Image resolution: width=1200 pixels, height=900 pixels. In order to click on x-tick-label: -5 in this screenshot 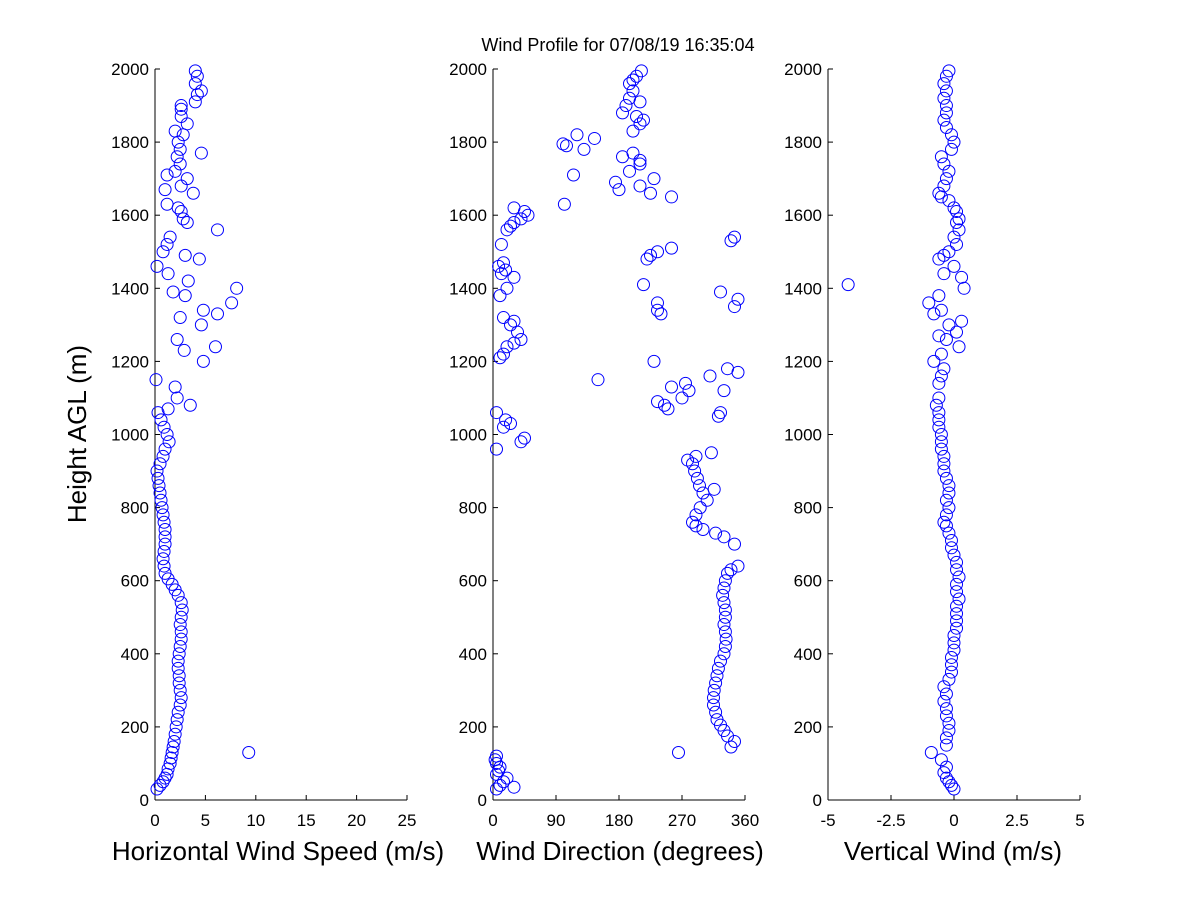, I will do `click(827, 820)`.